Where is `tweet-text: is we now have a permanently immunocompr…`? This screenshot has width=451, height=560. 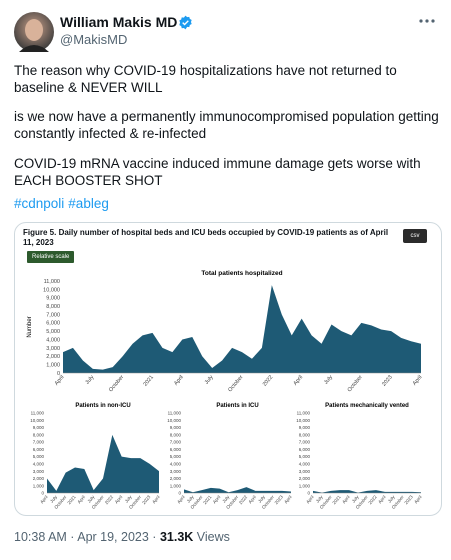 tweet-text: is we now have a permanently immunocompr… is located at coordinates (226, 125).